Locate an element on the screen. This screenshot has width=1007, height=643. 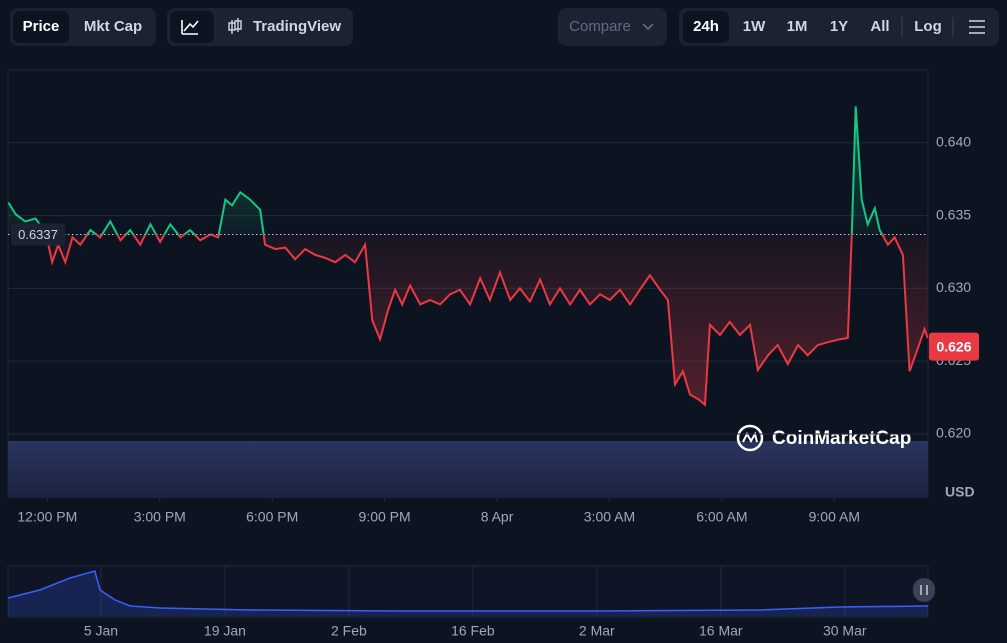
y-tick-label: 0.620 is located at coordinates (953, 433).